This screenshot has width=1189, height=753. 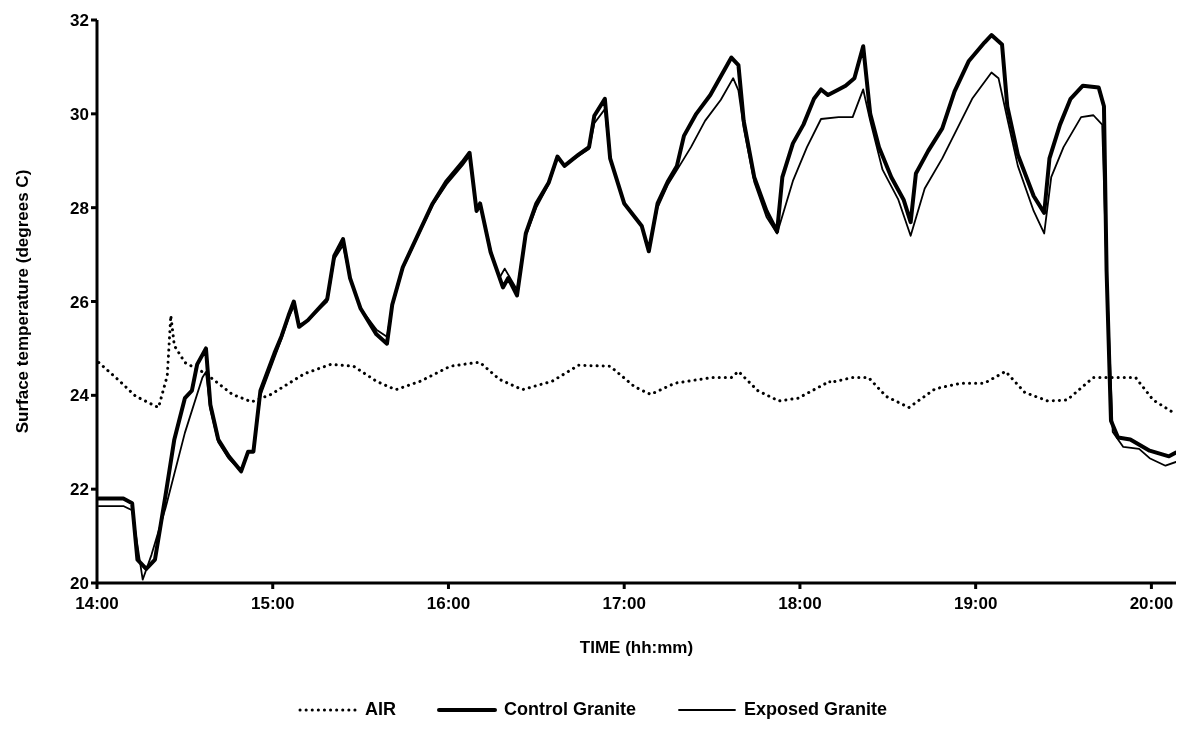 I want to click on y-tick-label: 22, so click(x=79, y=490).